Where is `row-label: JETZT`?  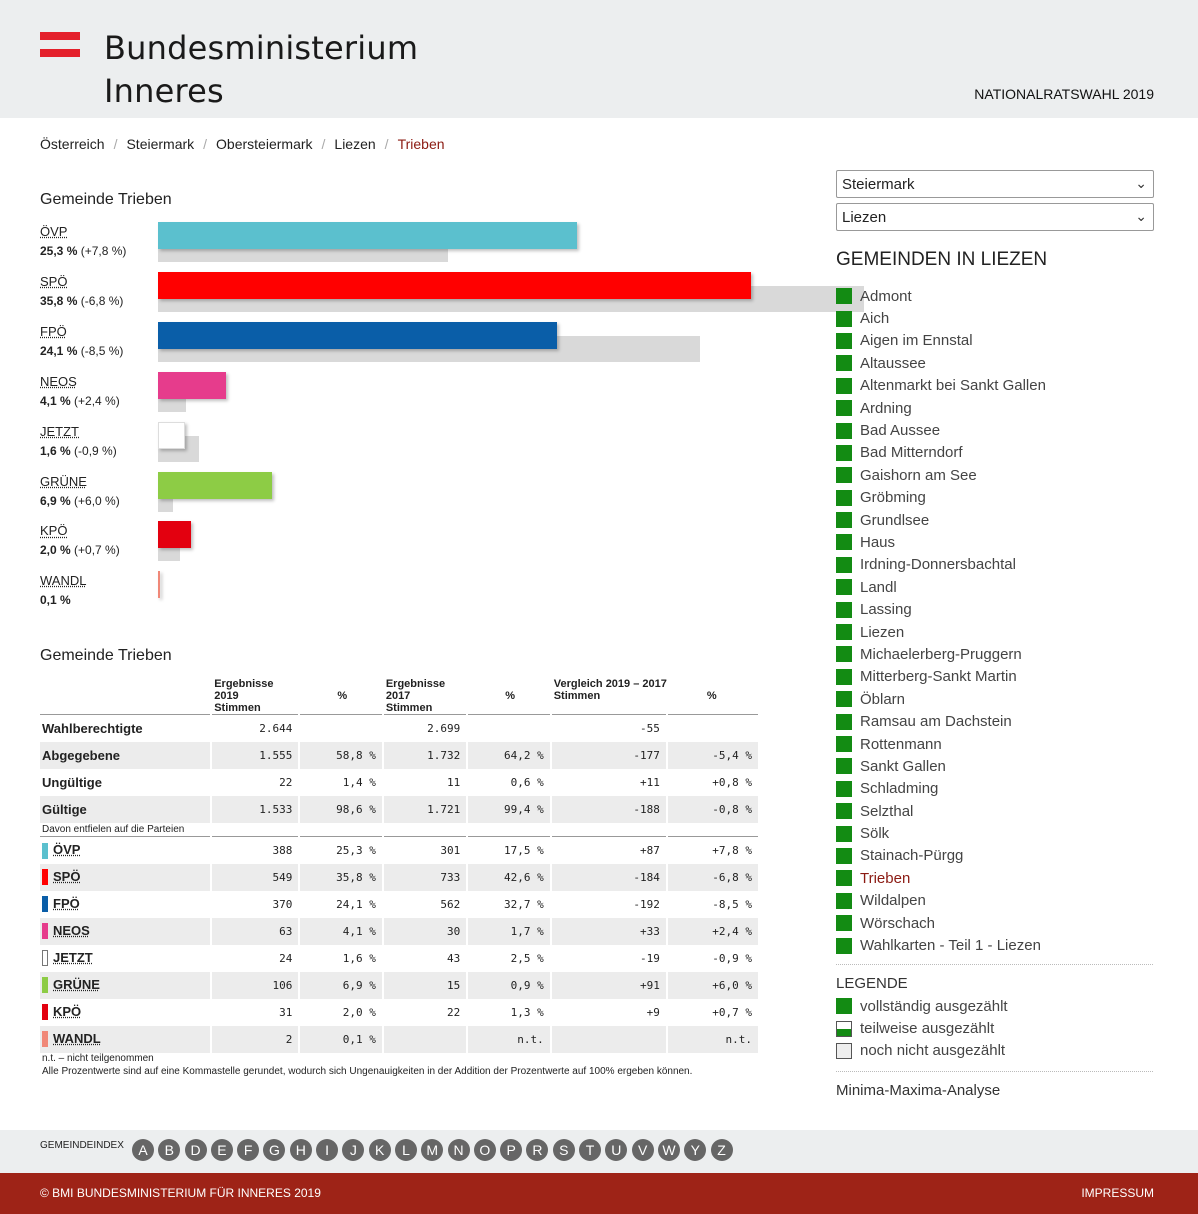 row-label: JETZT is located at coordinates (125, 958).